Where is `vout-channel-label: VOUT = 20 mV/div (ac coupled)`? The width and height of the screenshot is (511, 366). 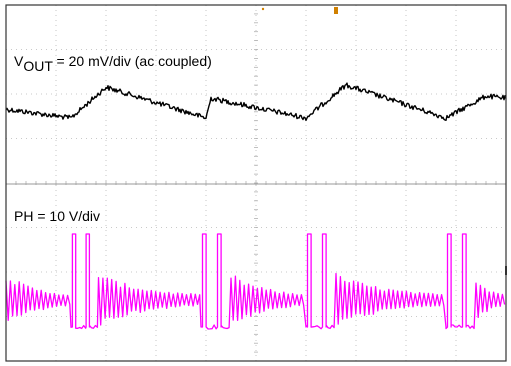
vout-channel-label: VOUT = 20 mV/div (ac coupled) is located at coordinates (113, 63).